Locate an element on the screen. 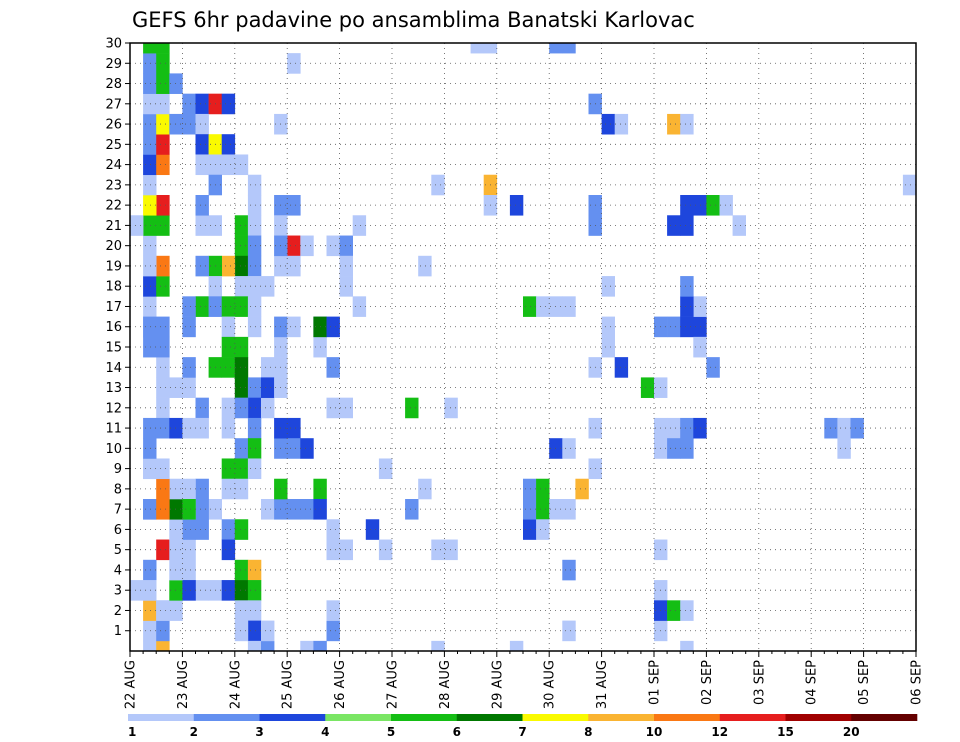  x-tick-label: 02 SEP is located at coordinates (707, 682).